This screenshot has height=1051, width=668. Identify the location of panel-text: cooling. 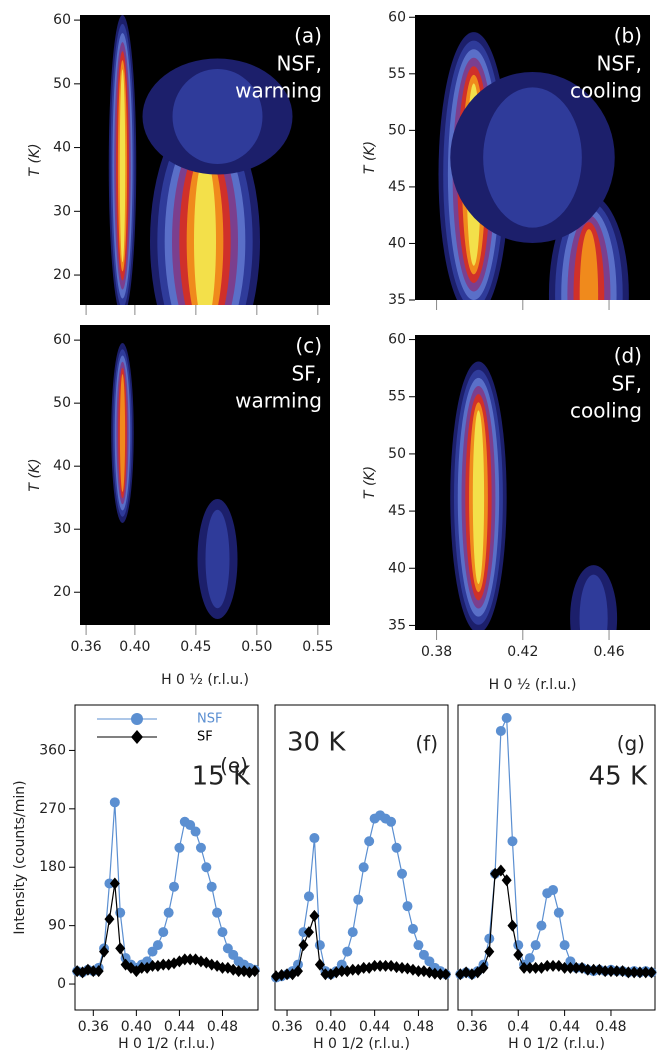
(606, 411).